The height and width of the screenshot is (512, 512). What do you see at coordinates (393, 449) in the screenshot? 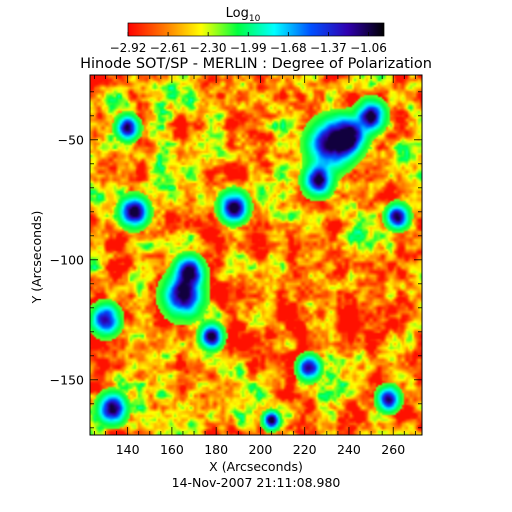
I see `x-tick-label: 260` at bounding box center [393, 449].